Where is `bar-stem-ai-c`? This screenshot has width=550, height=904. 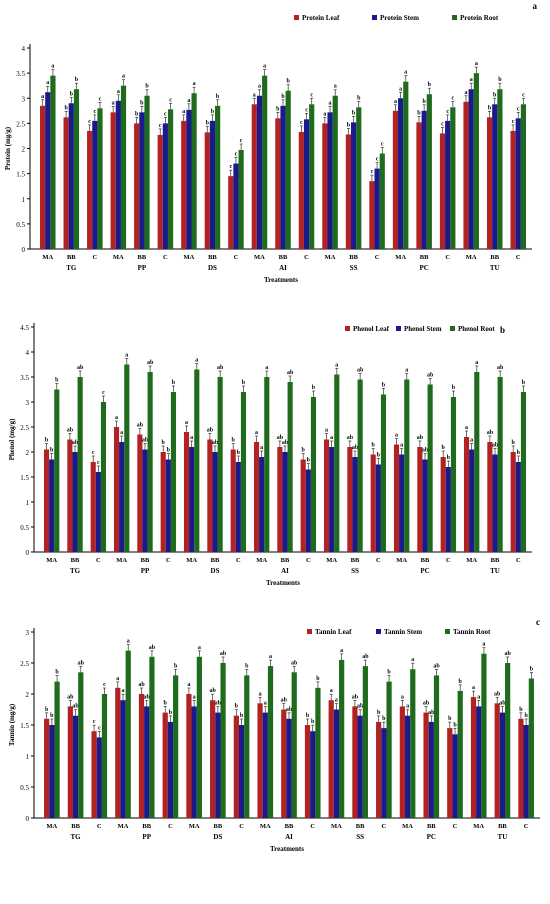 bar-stem-ai-c is located at coordinates (313, 774).